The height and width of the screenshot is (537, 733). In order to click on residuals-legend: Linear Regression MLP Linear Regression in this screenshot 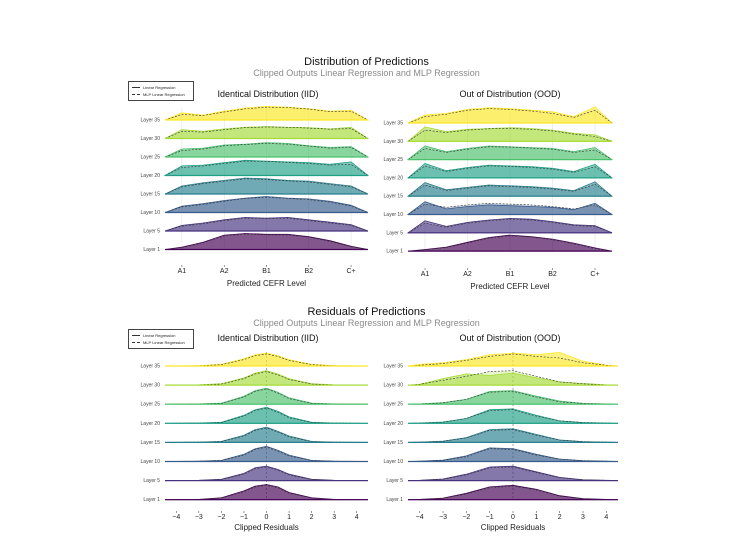, I will do `click(161, 339)`.